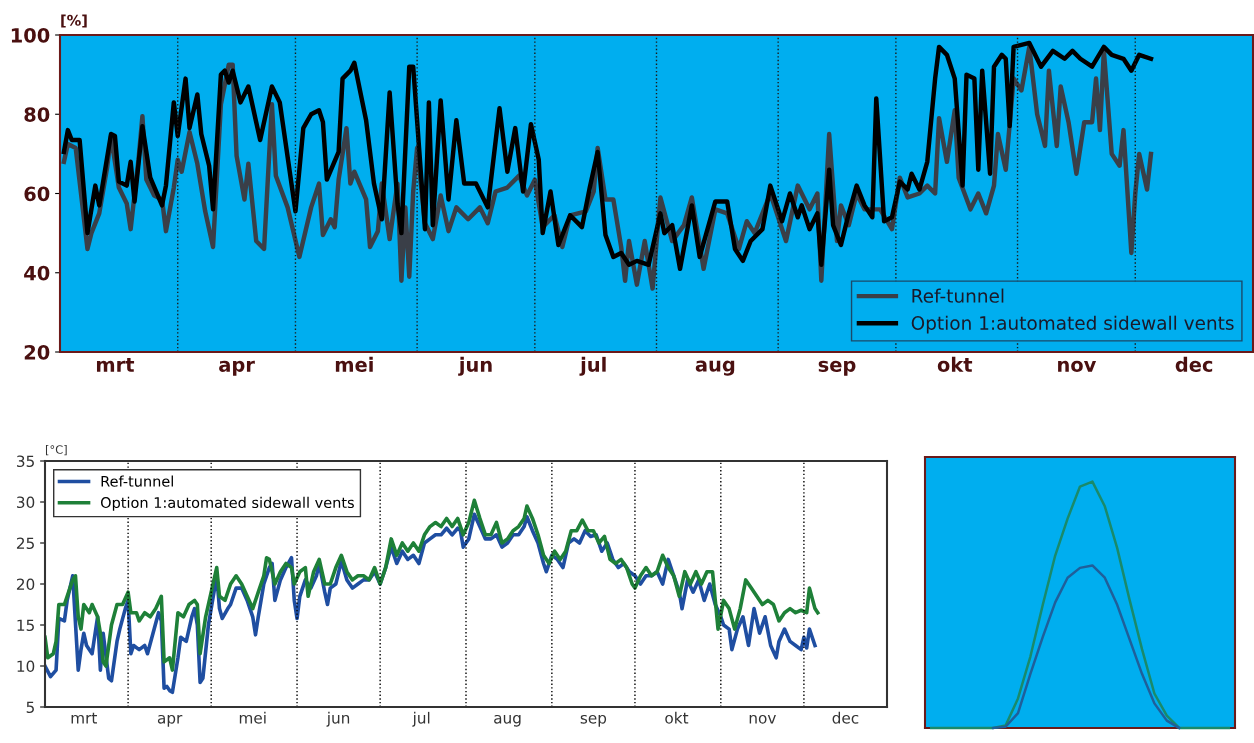 The width and height of the screenshot is (1254, 743). Describe the element at coordinates (30, 707) in the screenshot. I see `y-tick-label: 5` at that location.